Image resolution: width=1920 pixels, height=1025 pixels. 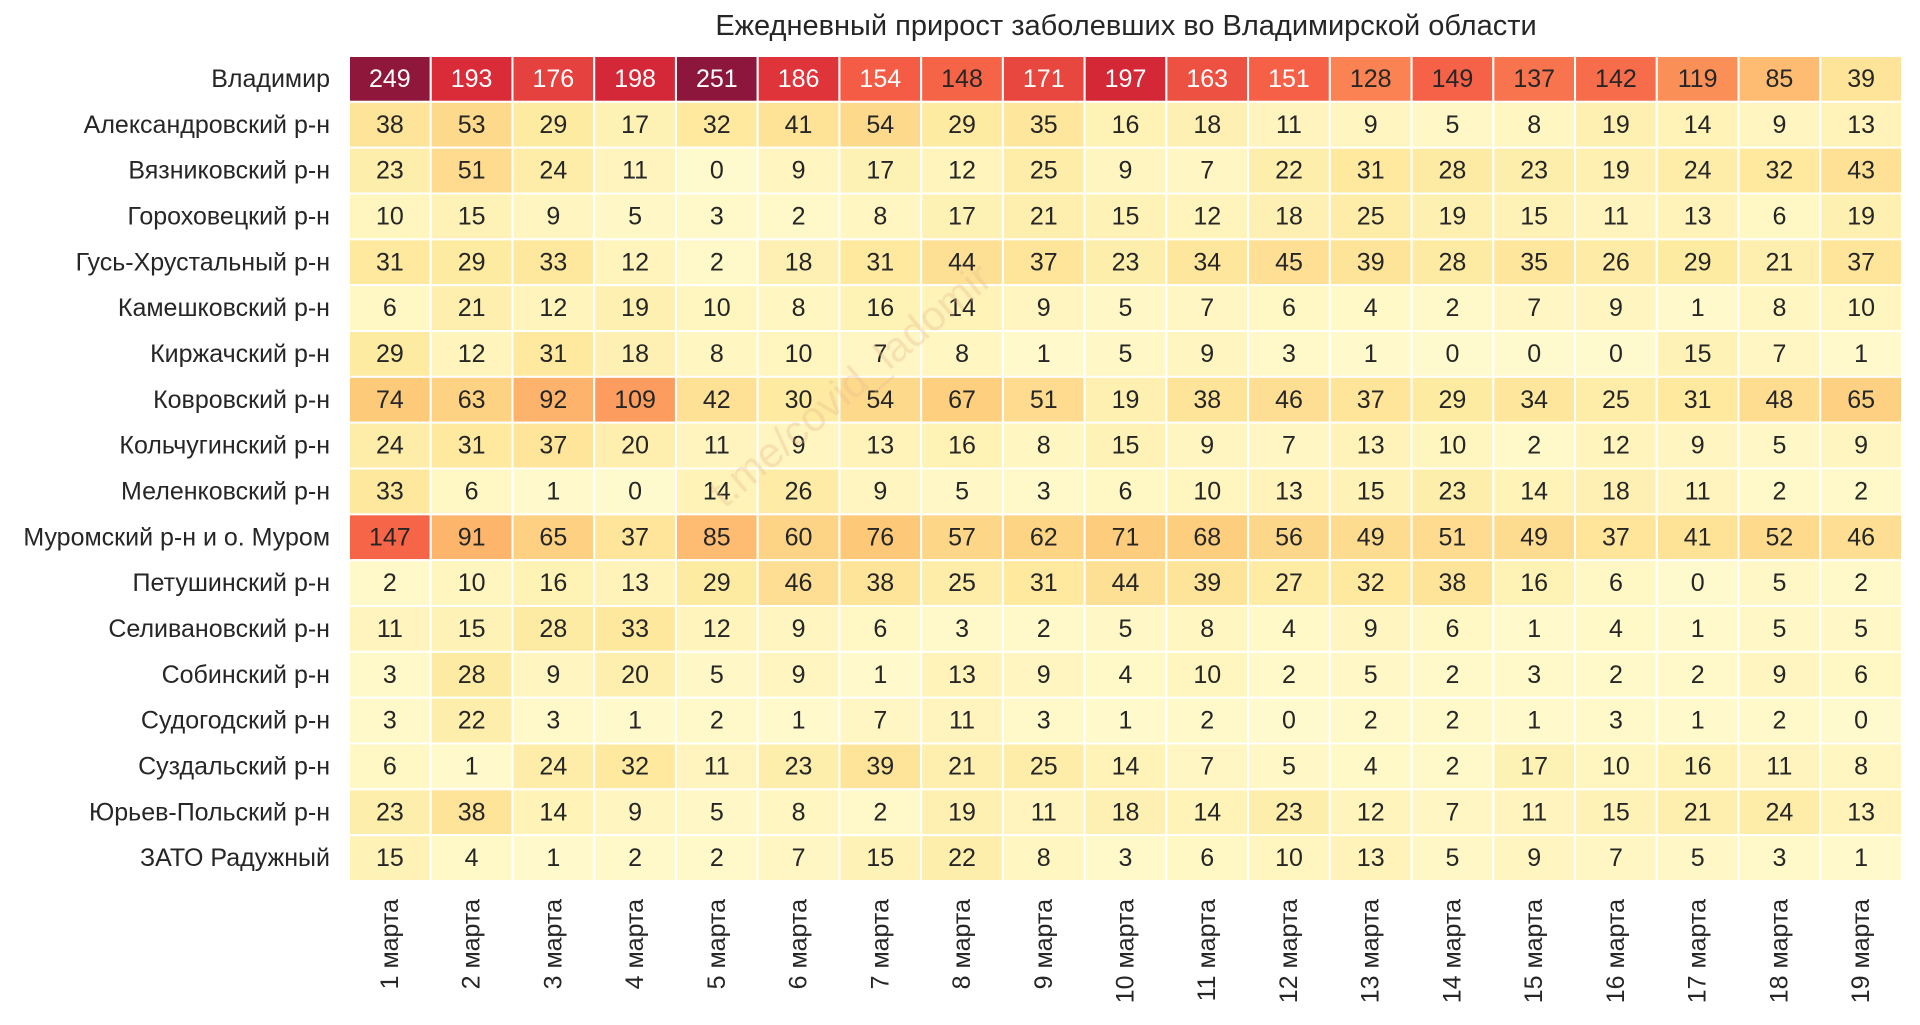 What do you see at coordinates (1861, 537) in the screenshot?
I see `cell-value-label: 46` at bounding box center [1861, 537].